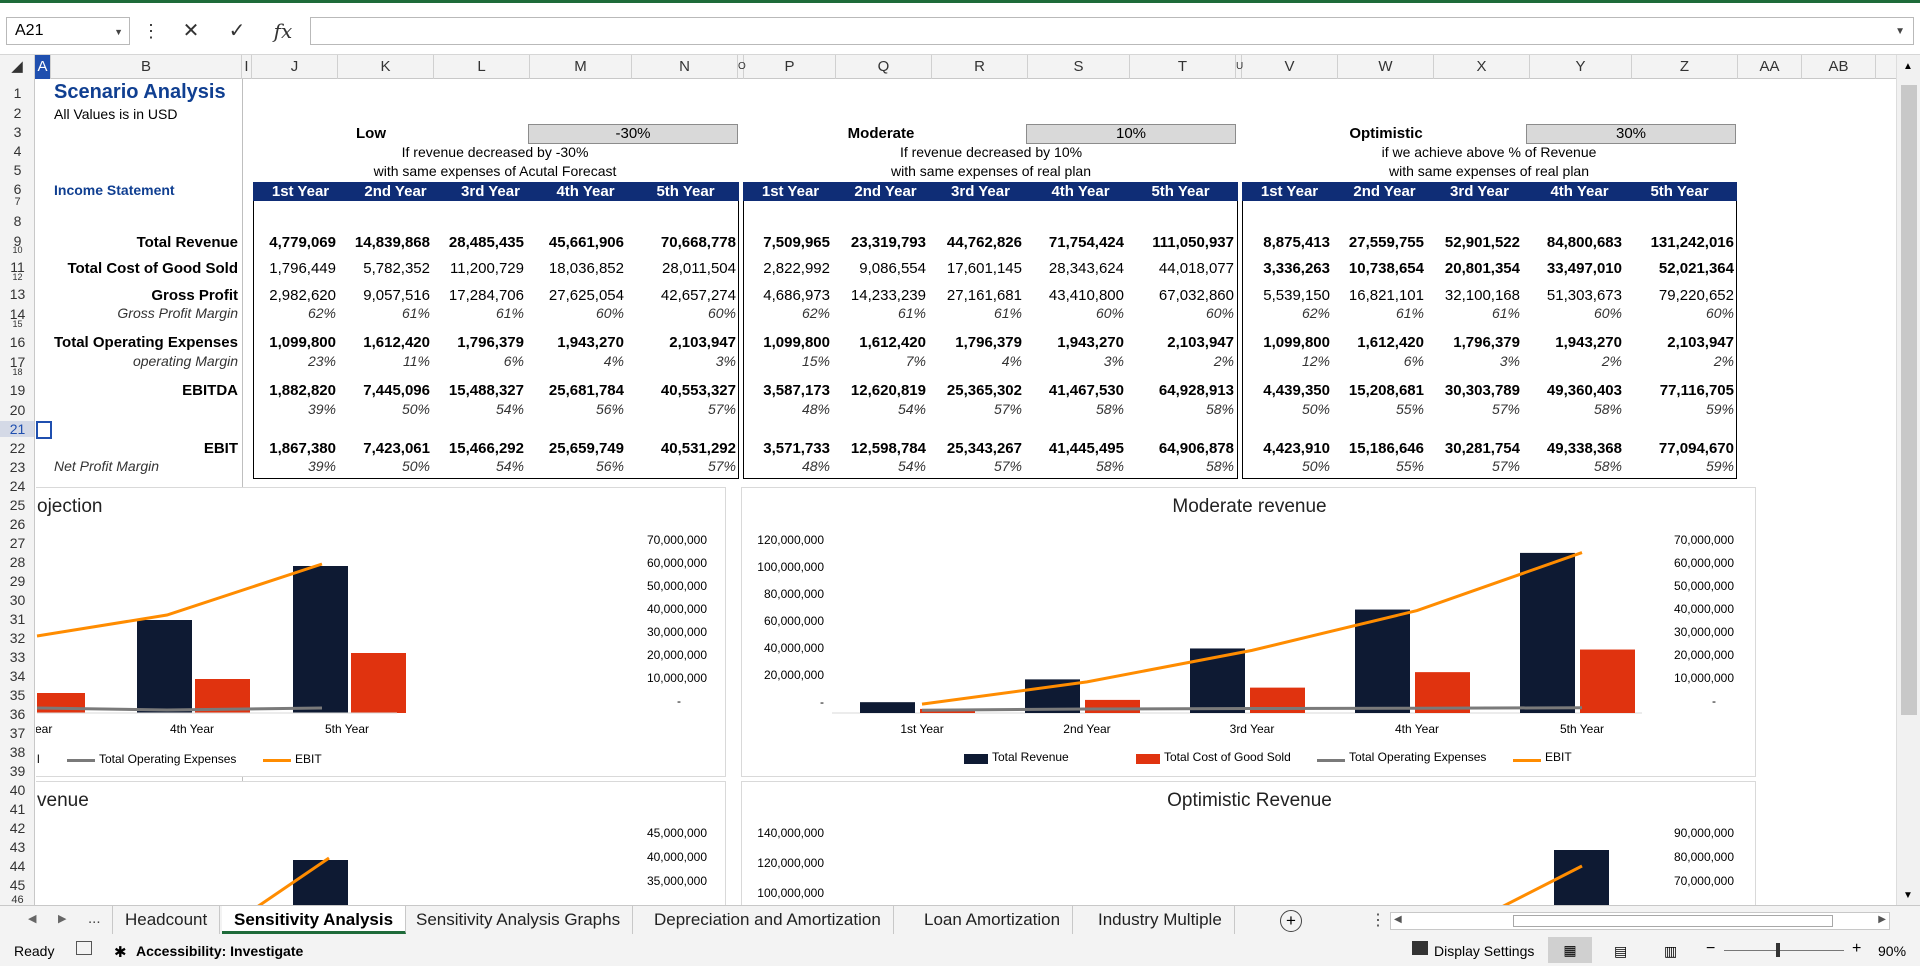 Image resolution: width=1920 pixels, height=966 pixels. What do you see at coordinates (685, 67) in the screenshot?
I see `column-header-n: N` at bounding box center [685, 67].